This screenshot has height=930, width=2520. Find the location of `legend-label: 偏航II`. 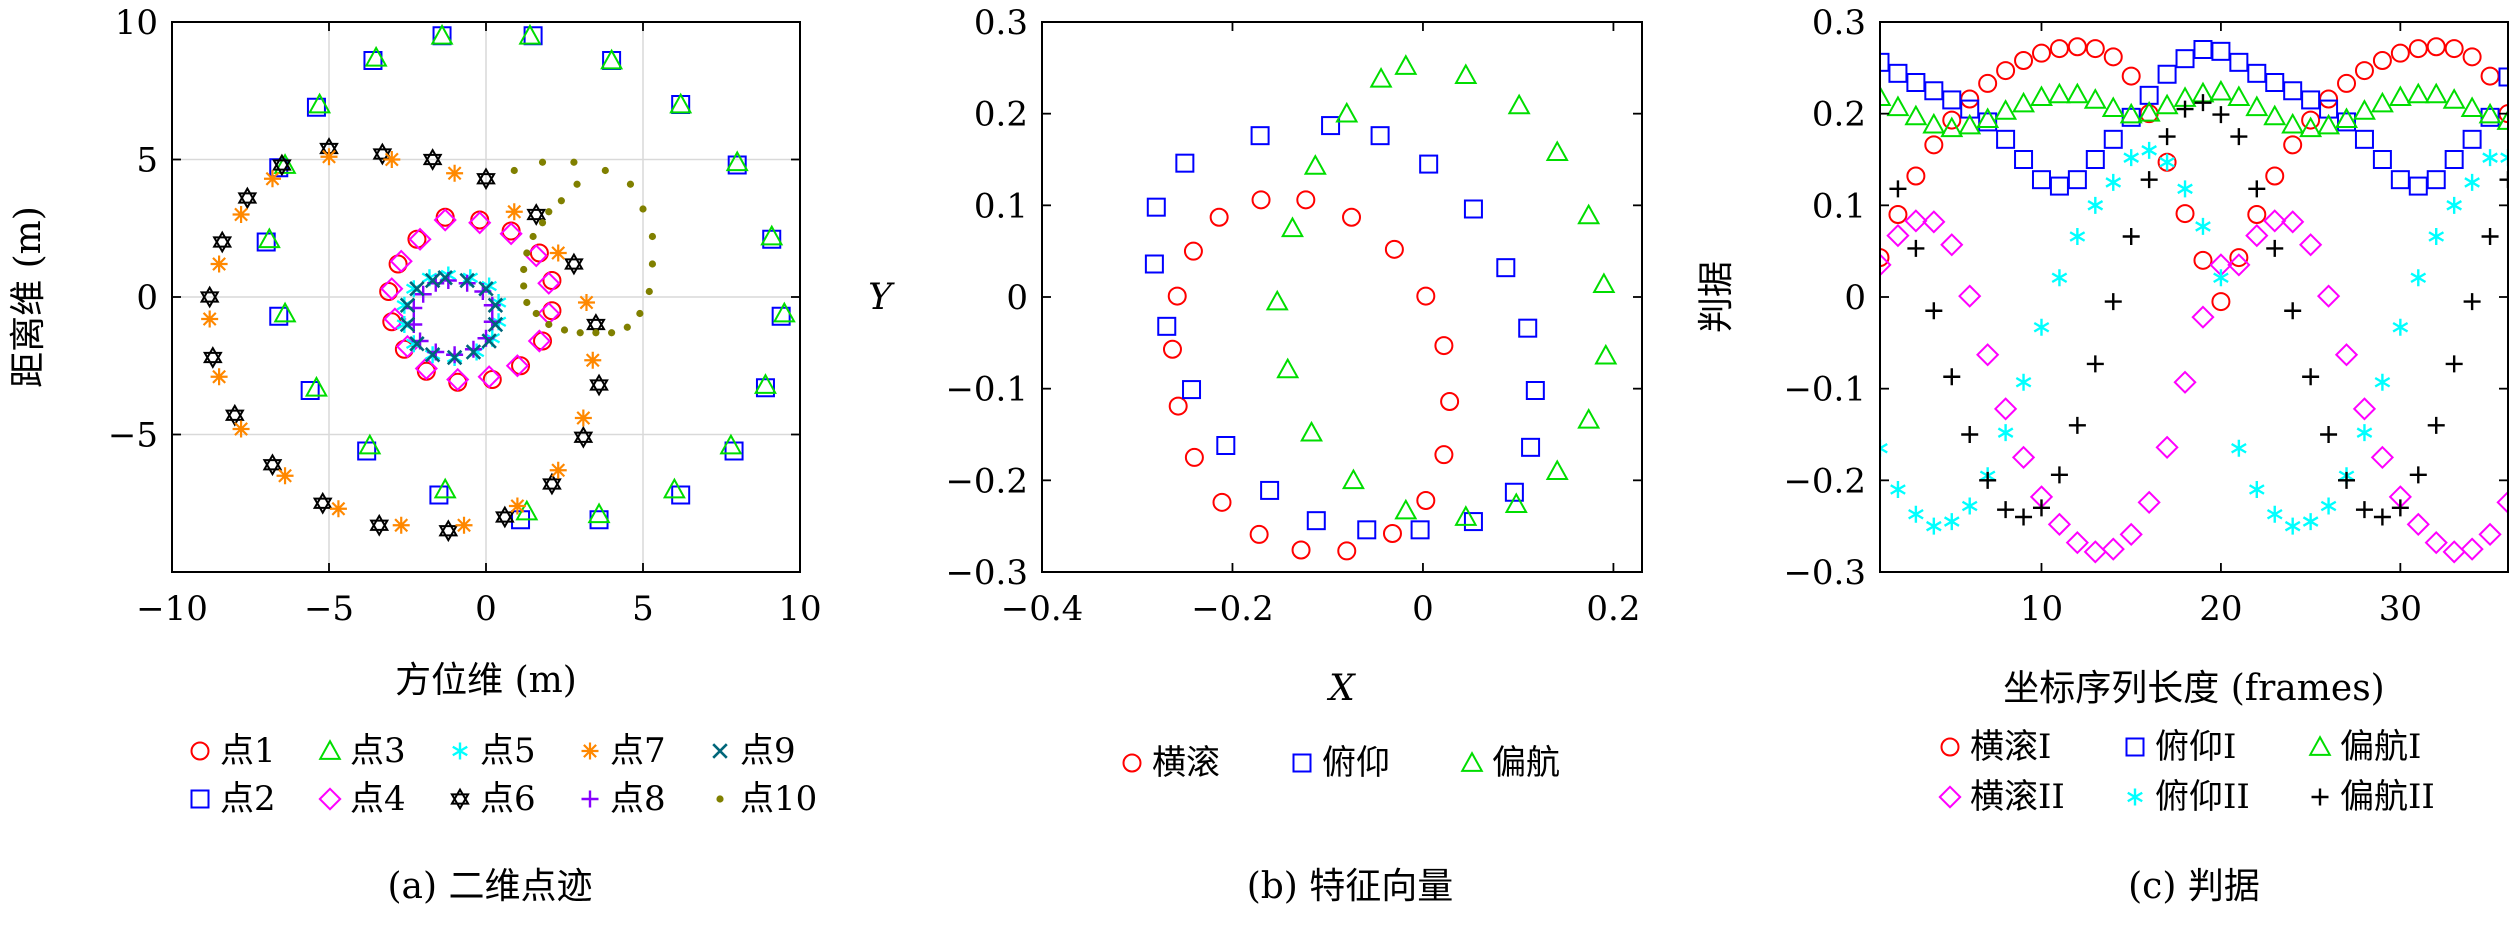

legend-label: 偏航II is located at coordinates (2387, 797).